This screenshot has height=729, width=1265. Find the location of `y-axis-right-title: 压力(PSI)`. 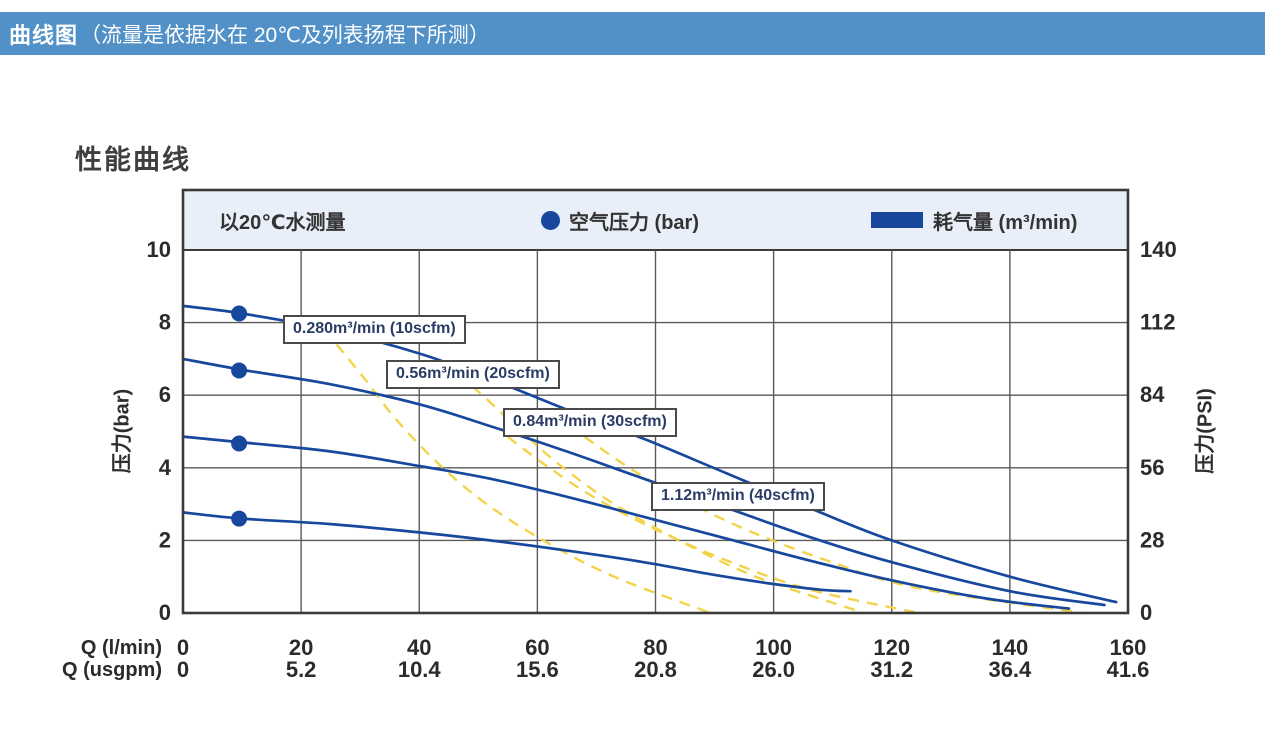

y-axis-right-title: 压力(PSI) is located at coordinates (1205, 431).